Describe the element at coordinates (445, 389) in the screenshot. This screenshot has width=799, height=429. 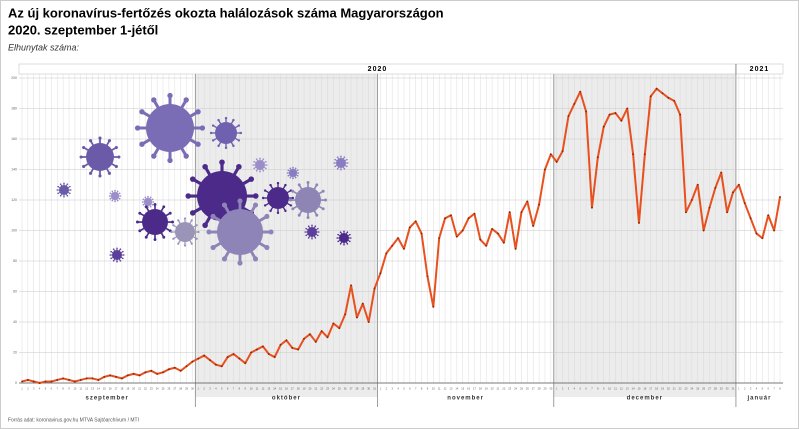
I see `x-tick-label: 12` at that location.